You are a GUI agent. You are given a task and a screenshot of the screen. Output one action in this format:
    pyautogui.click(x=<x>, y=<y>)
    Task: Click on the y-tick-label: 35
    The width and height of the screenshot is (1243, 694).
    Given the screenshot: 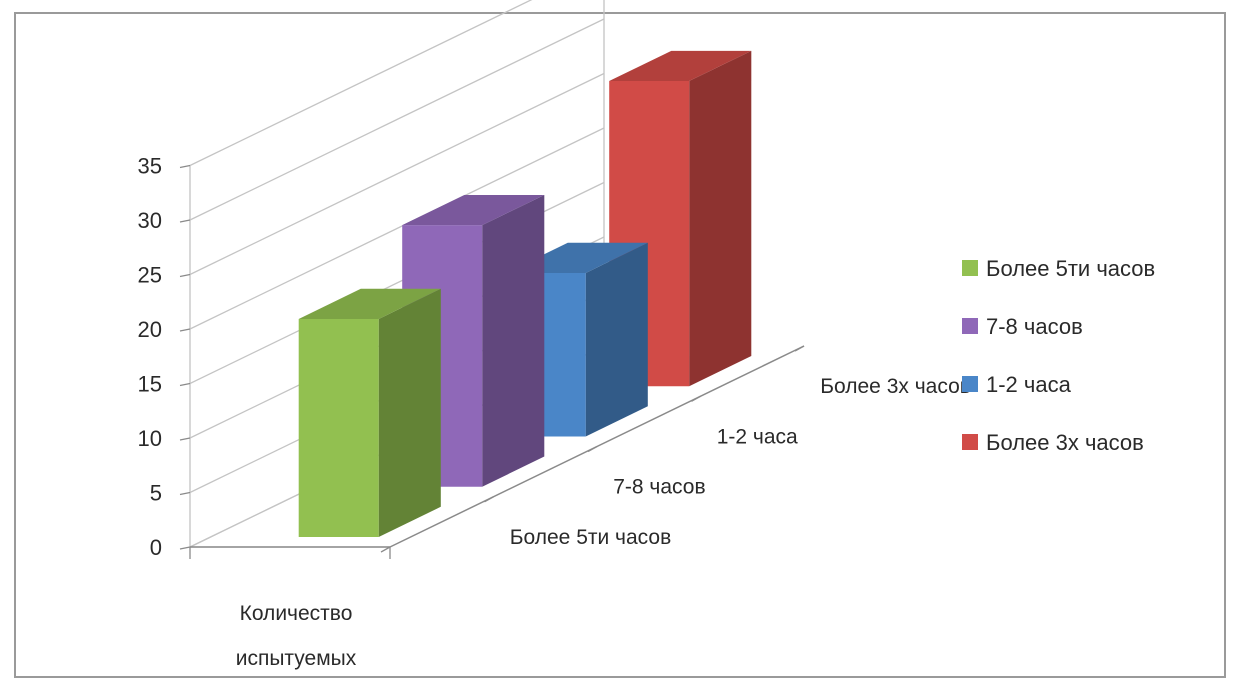 What is the action you would take?
    pyautogui.click(x=150, y=166)
    